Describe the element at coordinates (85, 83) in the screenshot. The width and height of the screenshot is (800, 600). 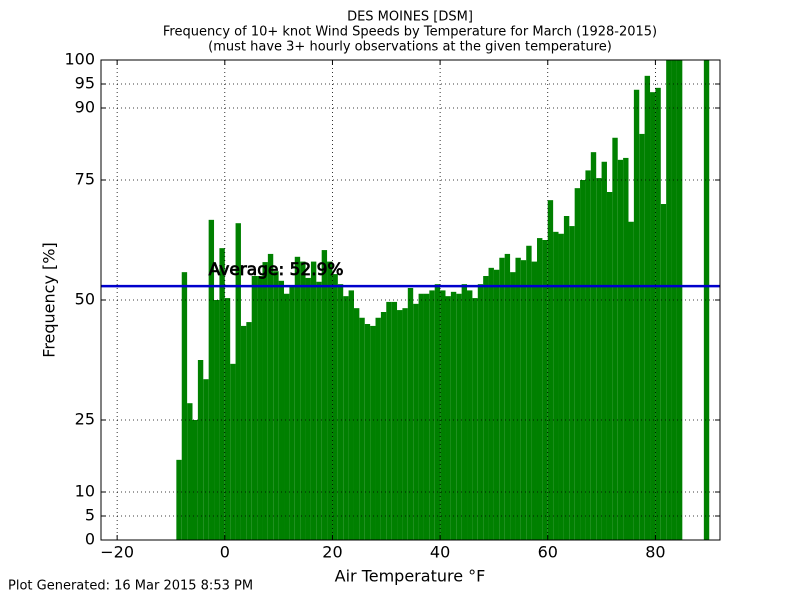
I see `y-tick-label: 95` at that location.